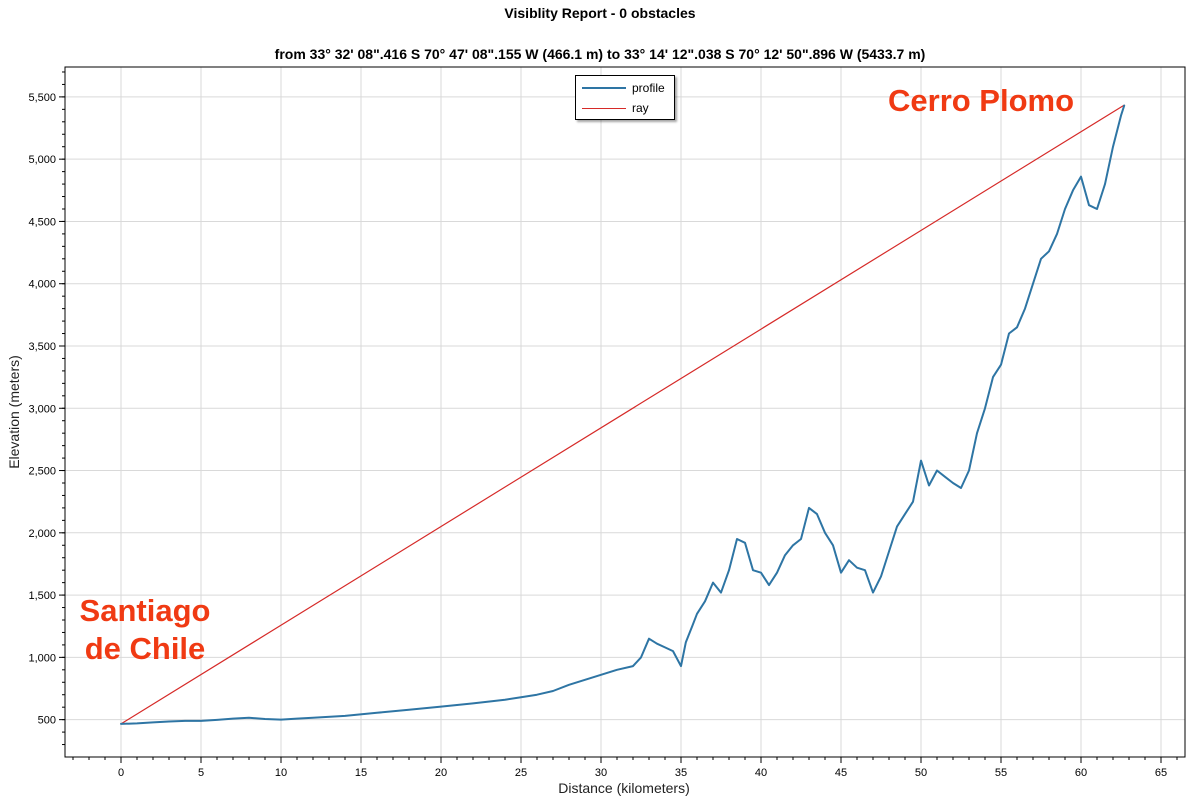 The width and height of the screenshot is (1200, 800). I want to click on y-tick-label: 3,500, so click(42, 347).